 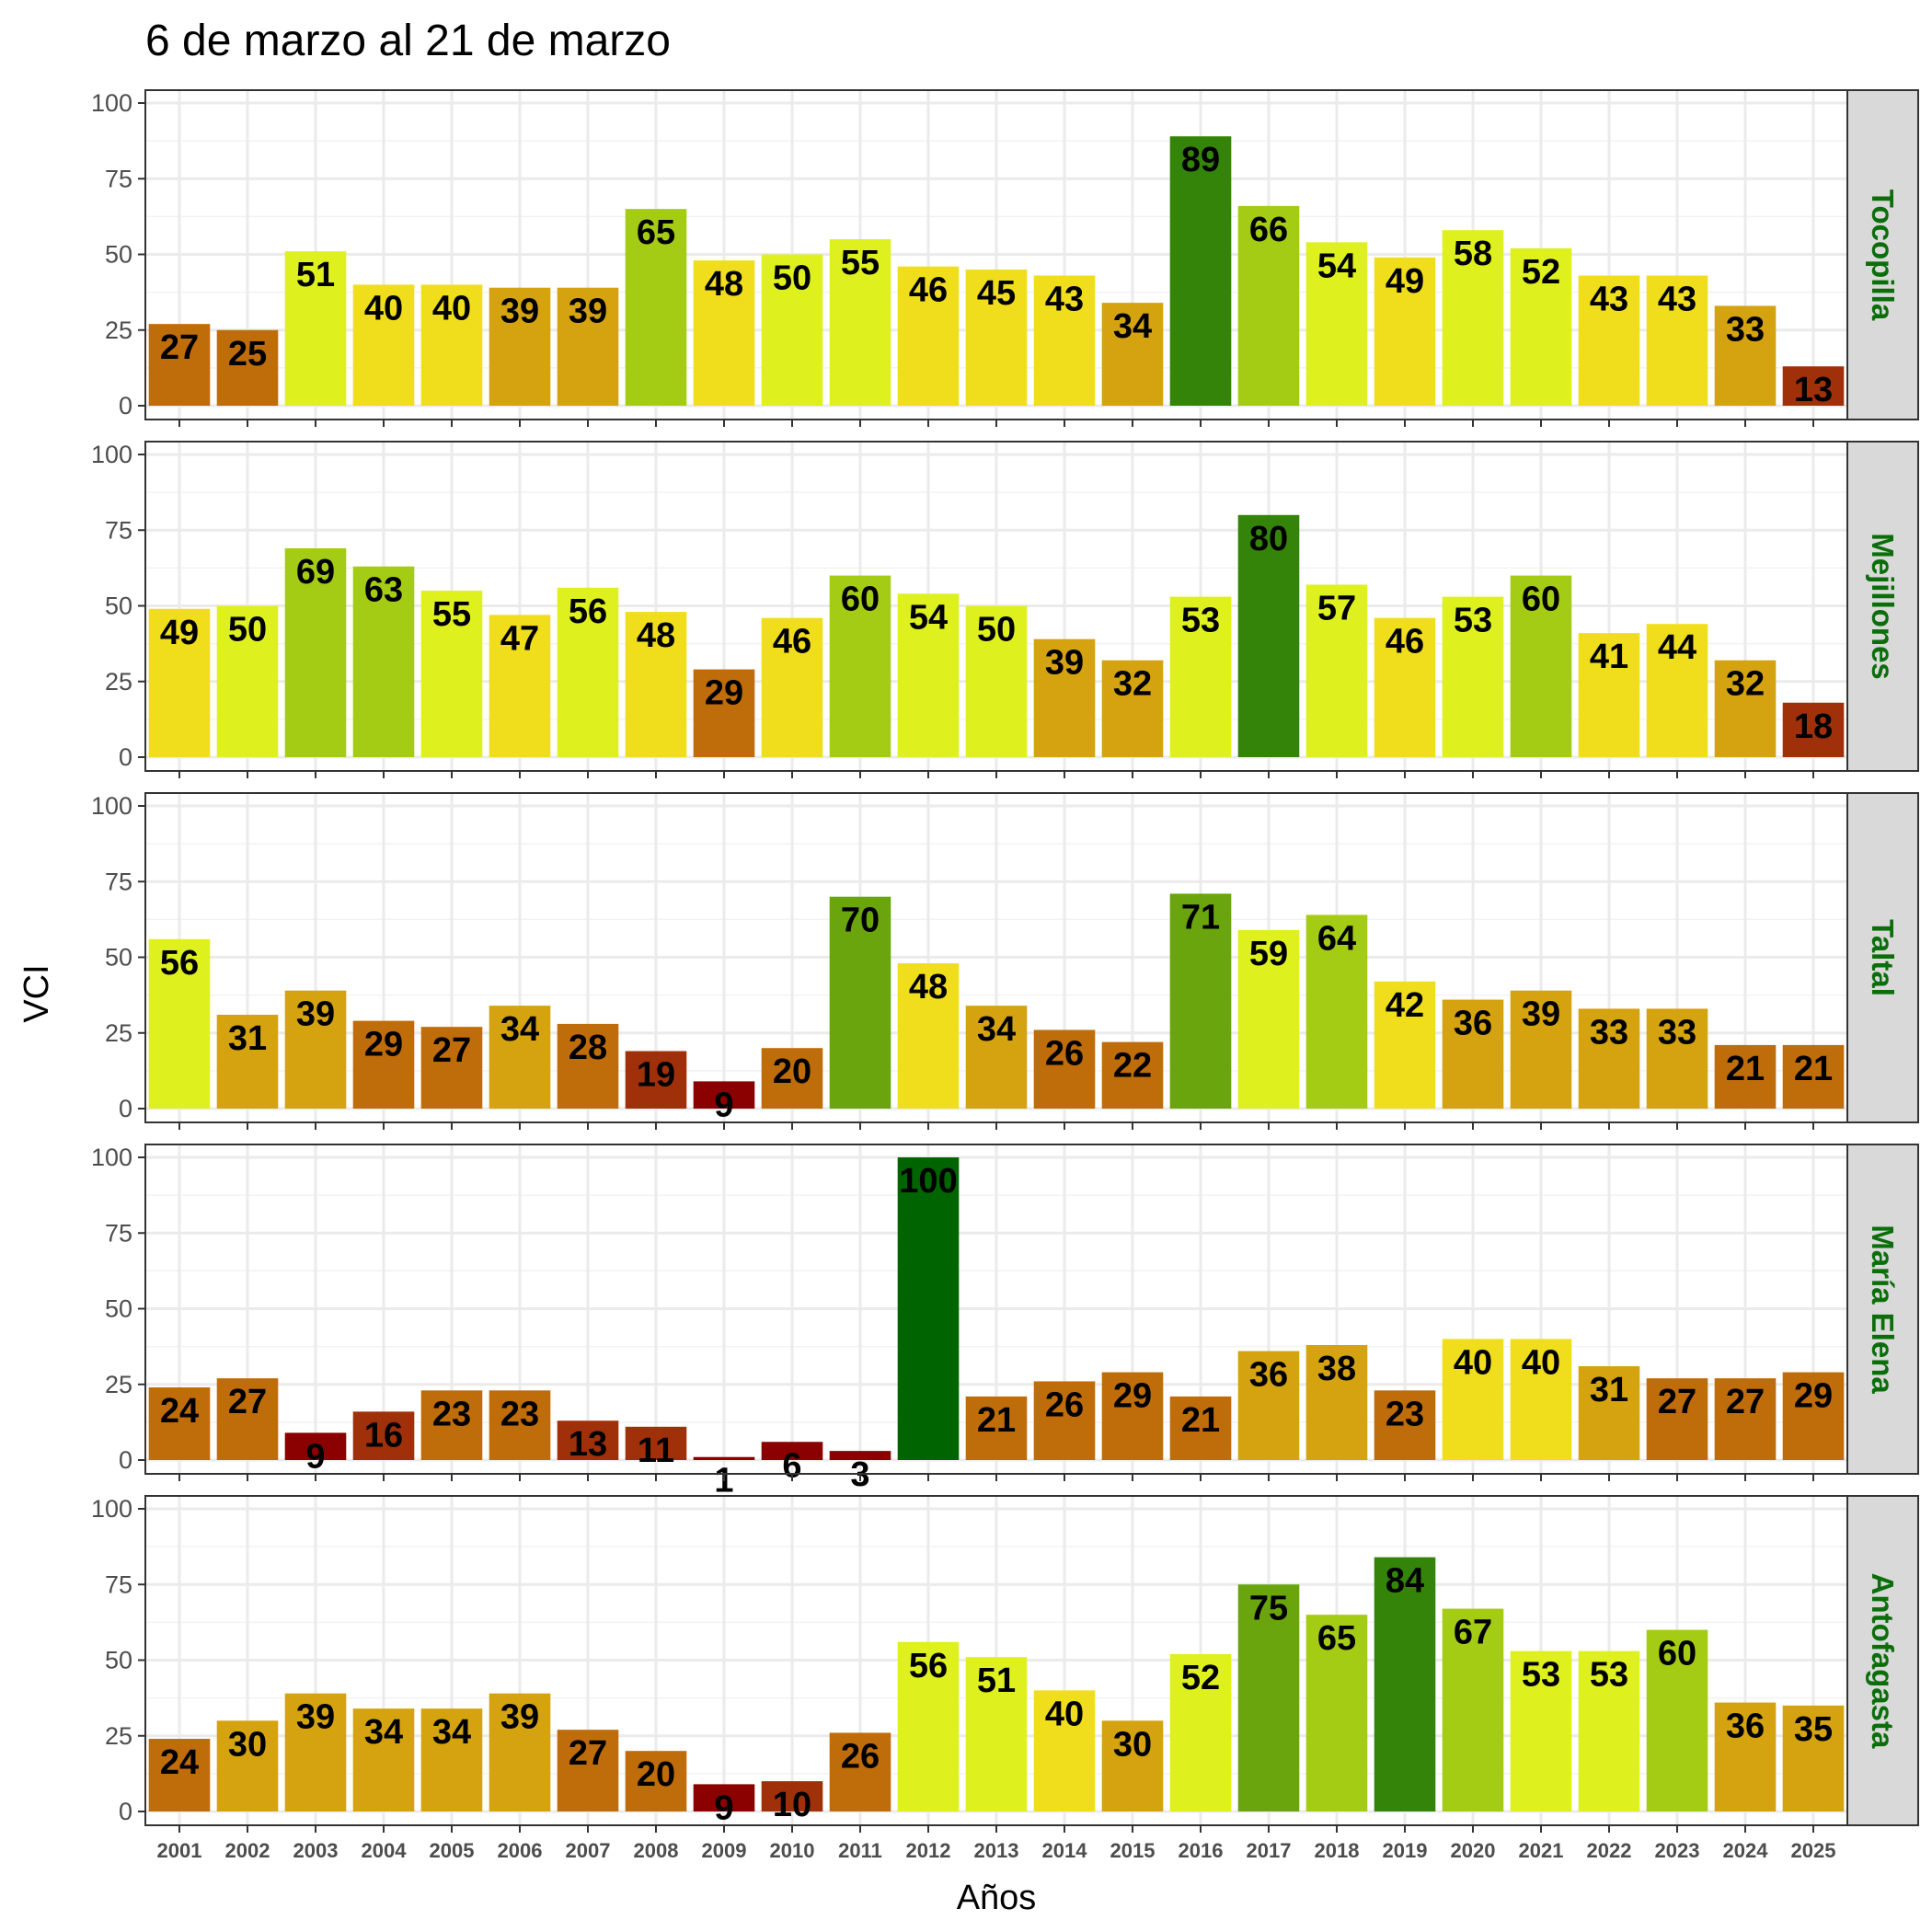 I want to click on x-tick-label: 2006, so click(x=520, y=1850).